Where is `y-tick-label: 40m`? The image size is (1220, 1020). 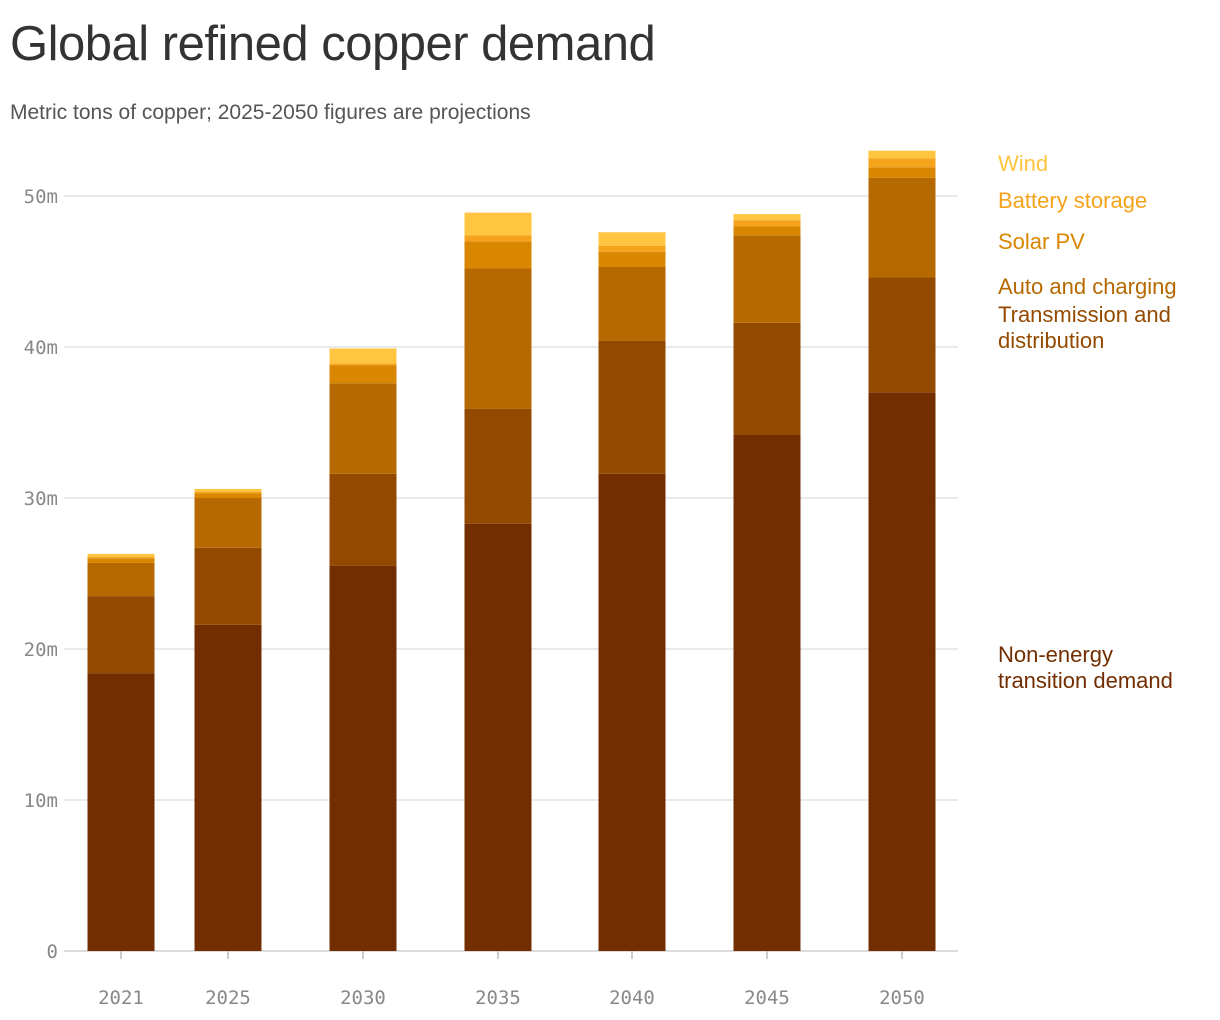 y-tick-label: 40m is located at coordinates (41, 348).